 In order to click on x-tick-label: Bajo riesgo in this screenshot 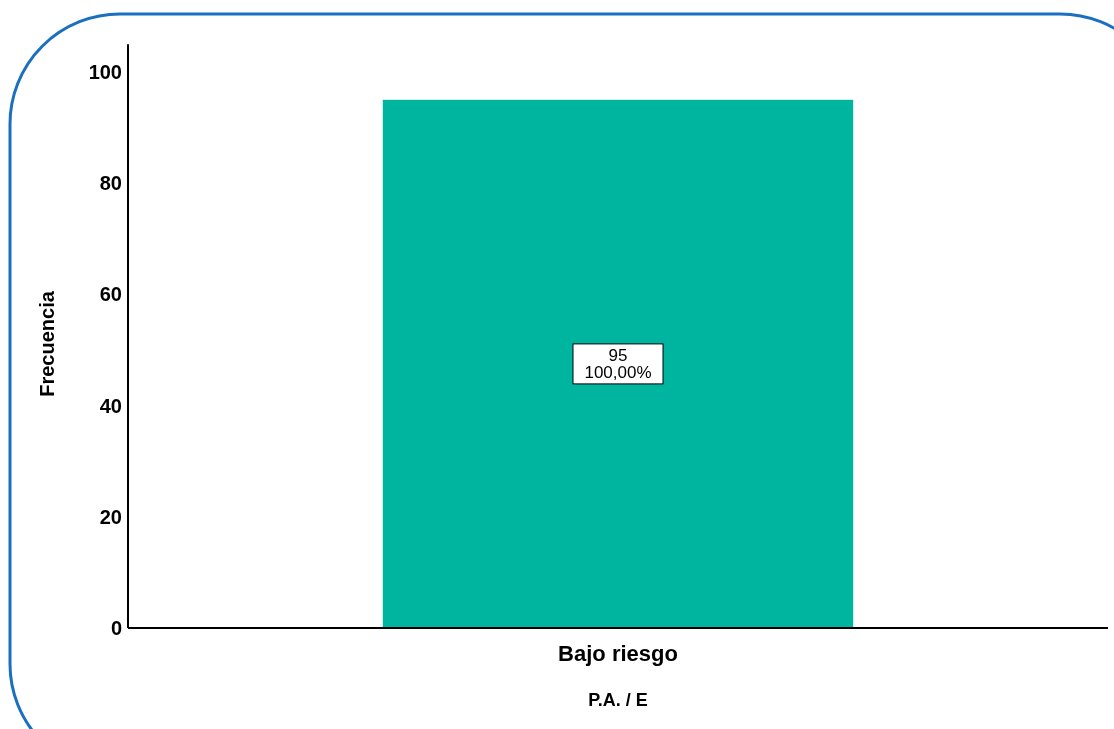, I will do `click(618, 653)`.